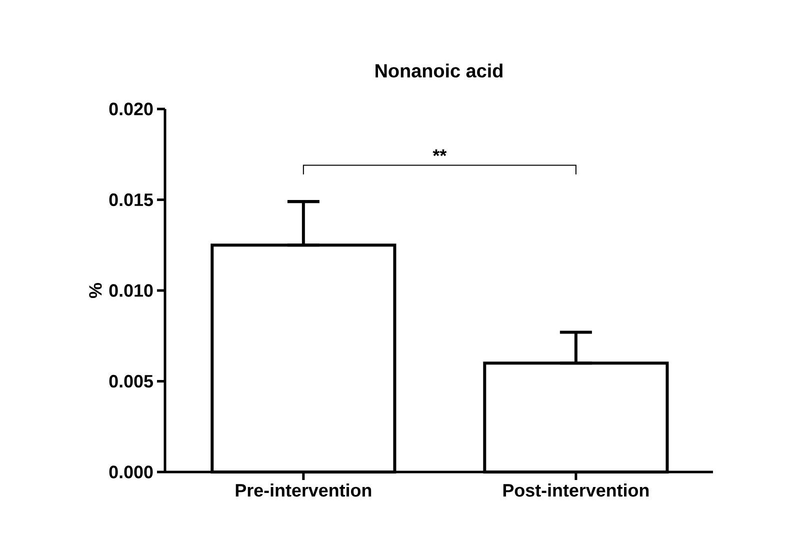 This screenshot has height=539, width=788. What do you see at coordinates (131, 290) in the screenshot?
I see `y-tick-label: 0.010` at bounding box center [131, 290].